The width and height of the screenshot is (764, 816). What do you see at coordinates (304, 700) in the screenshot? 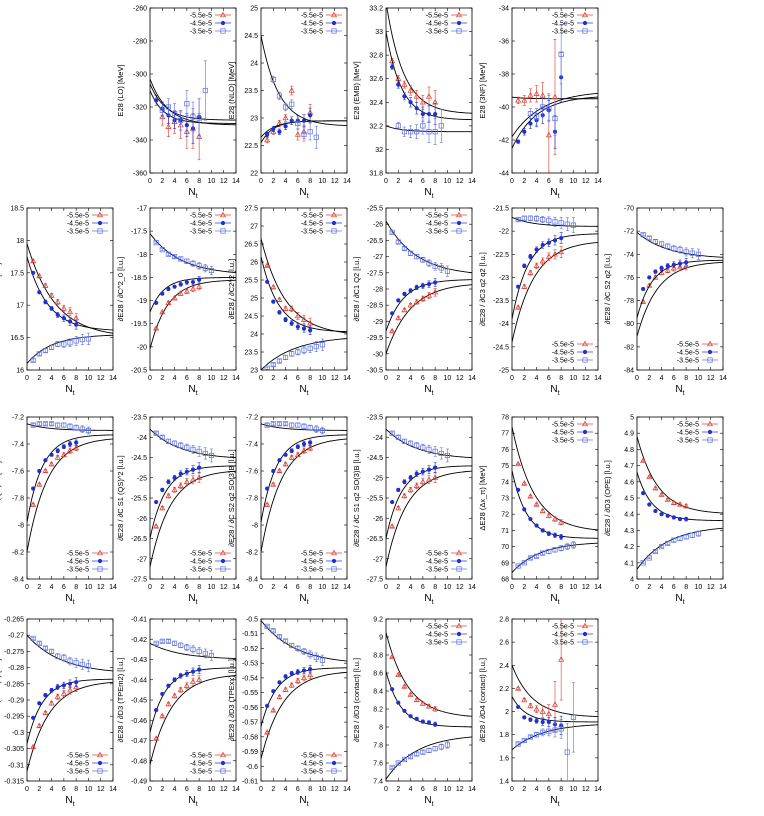
I see `plot-frame` at bounding box center [304, 700].